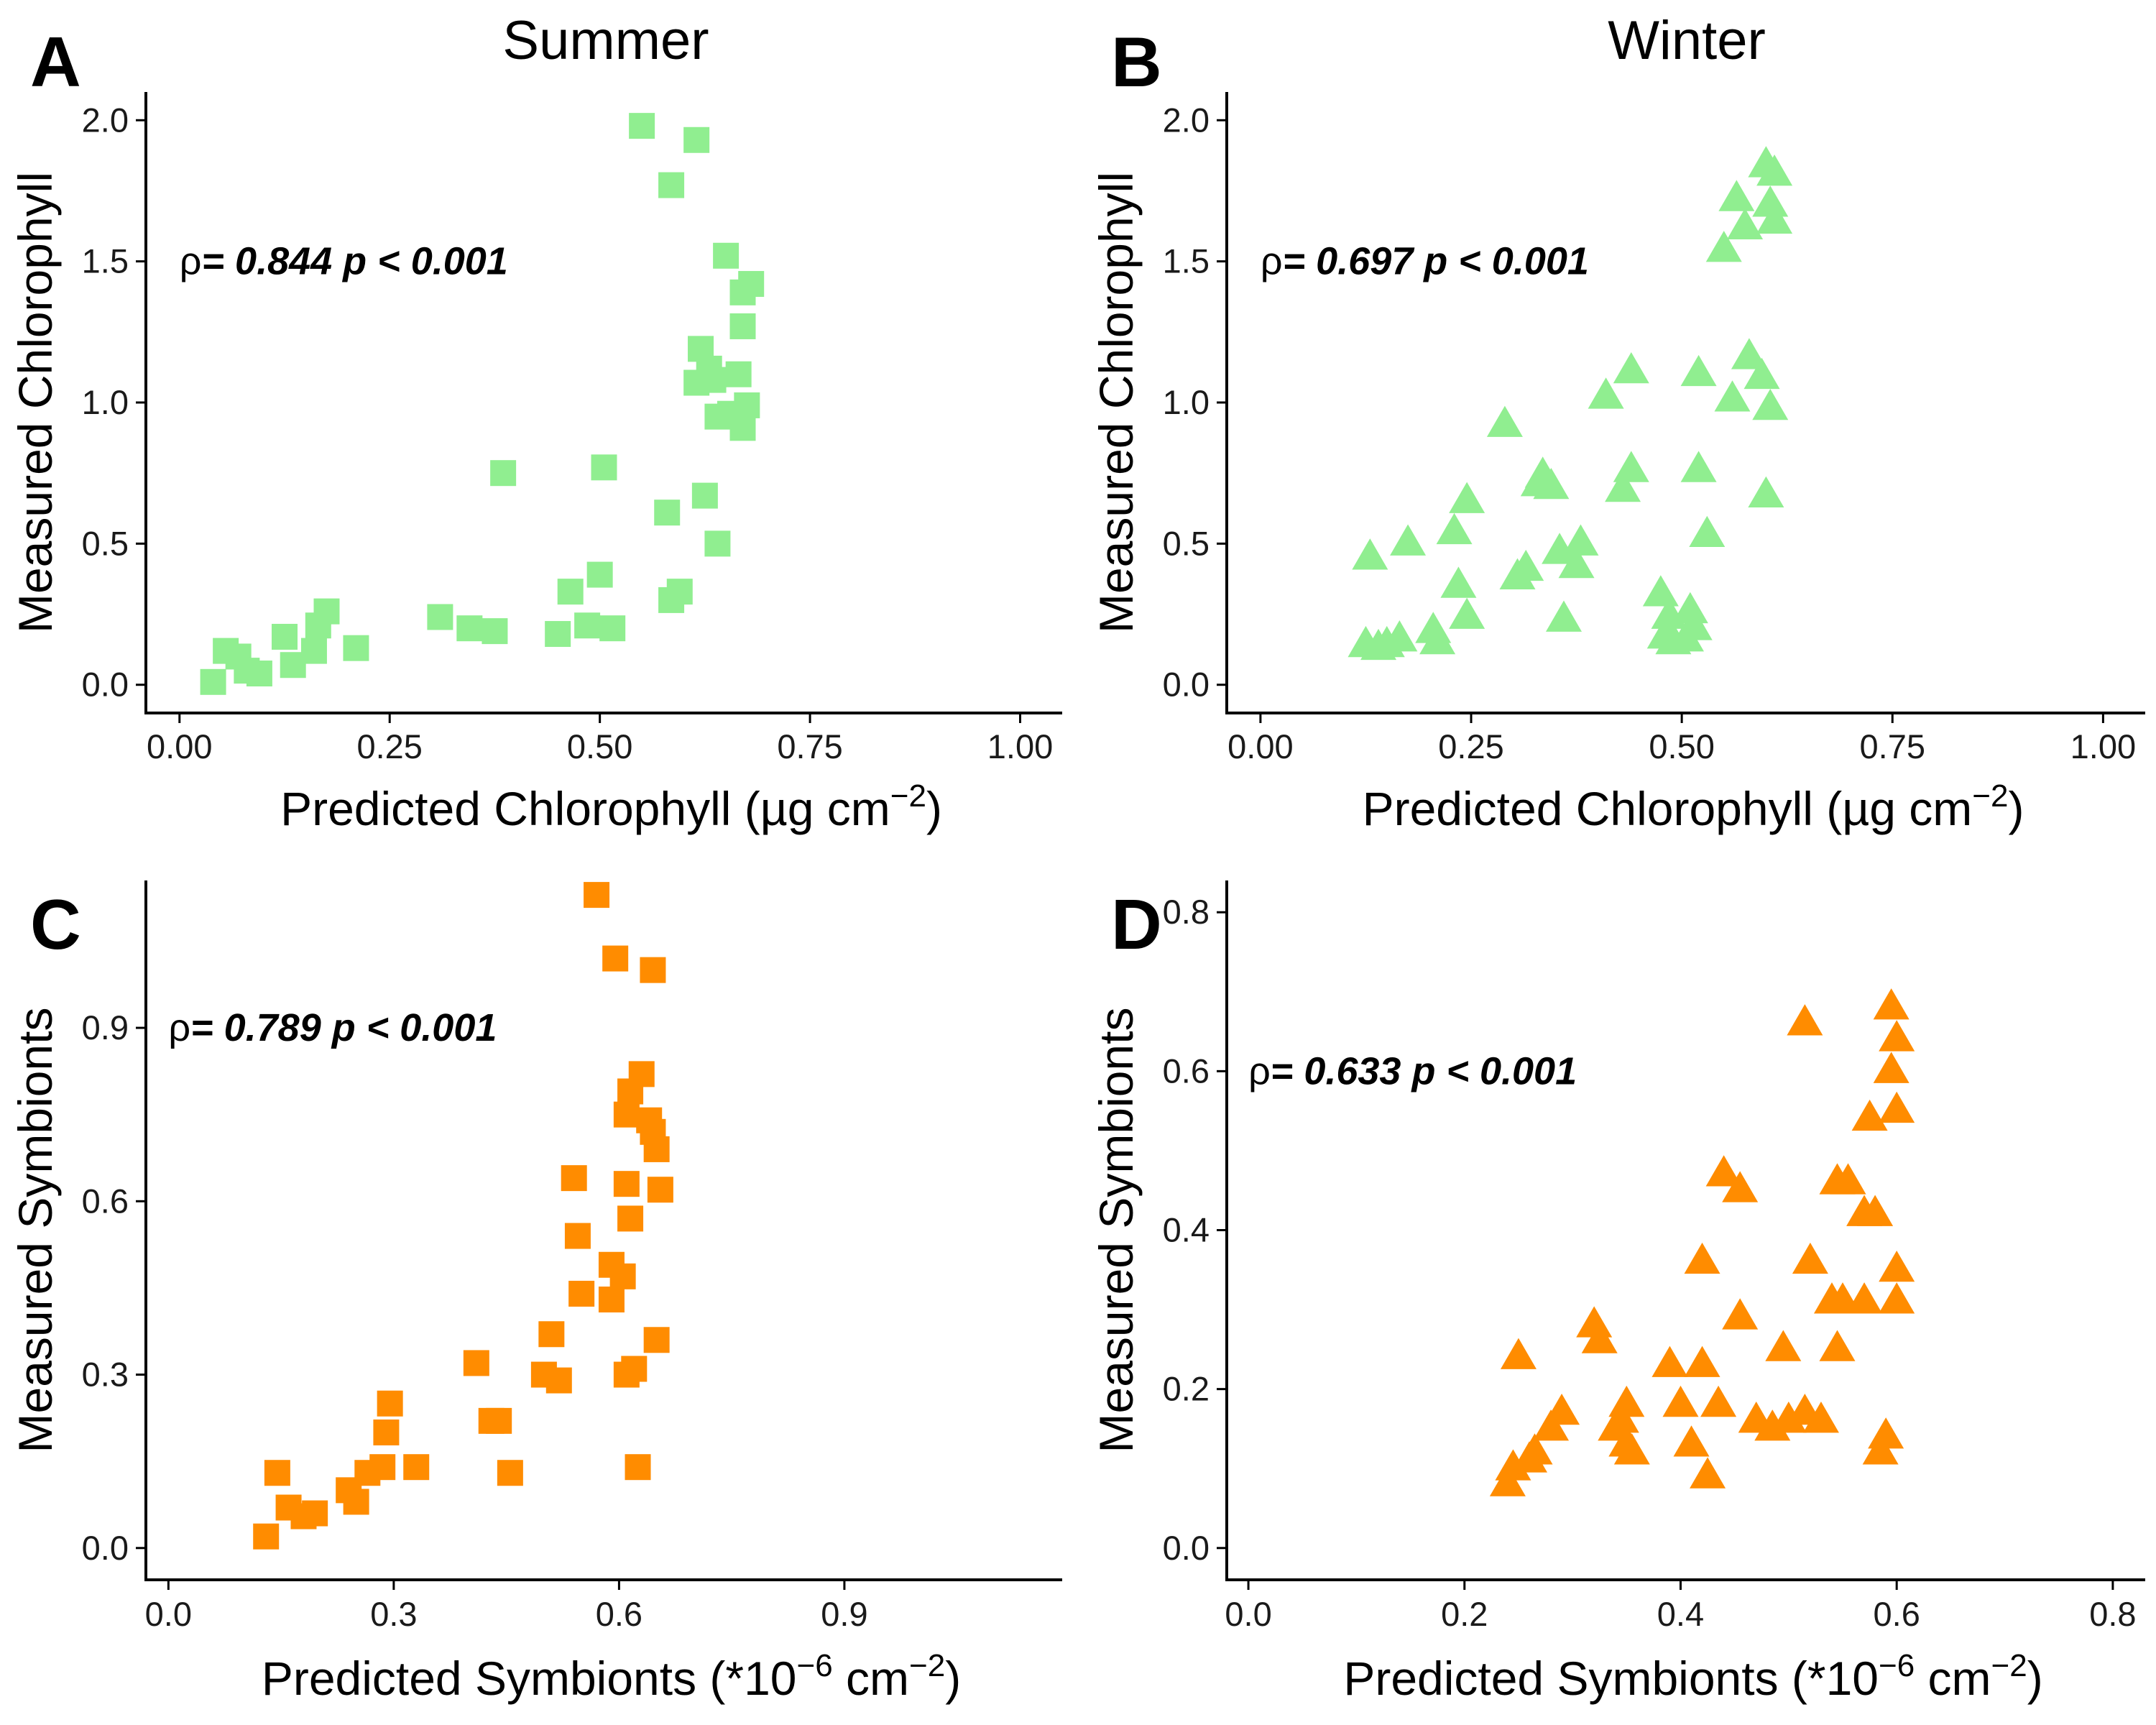 The image size is (2156, 1725). Describe the element at coordinates (1953, 1678) in the screenshot. I see `x-axis-title-unit: cm` at that location.